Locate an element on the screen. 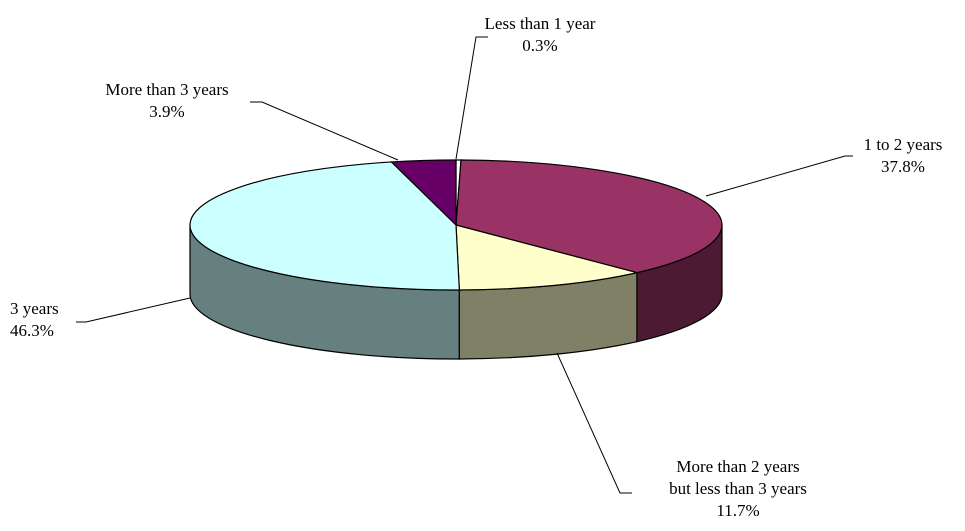  category-label-1-to-2-years: 1 to 2 years is located at coordinates (903, 144).